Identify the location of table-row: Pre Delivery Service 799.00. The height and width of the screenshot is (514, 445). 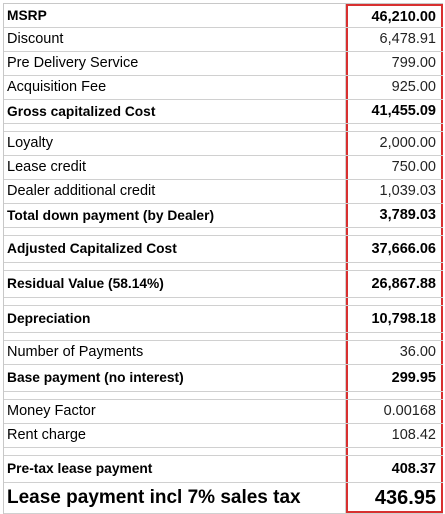
(223, 64).